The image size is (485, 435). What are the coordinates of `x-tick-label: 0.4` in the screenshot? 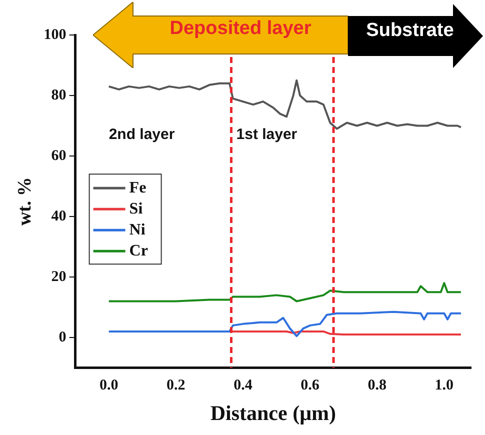 It's located at (243, 386).